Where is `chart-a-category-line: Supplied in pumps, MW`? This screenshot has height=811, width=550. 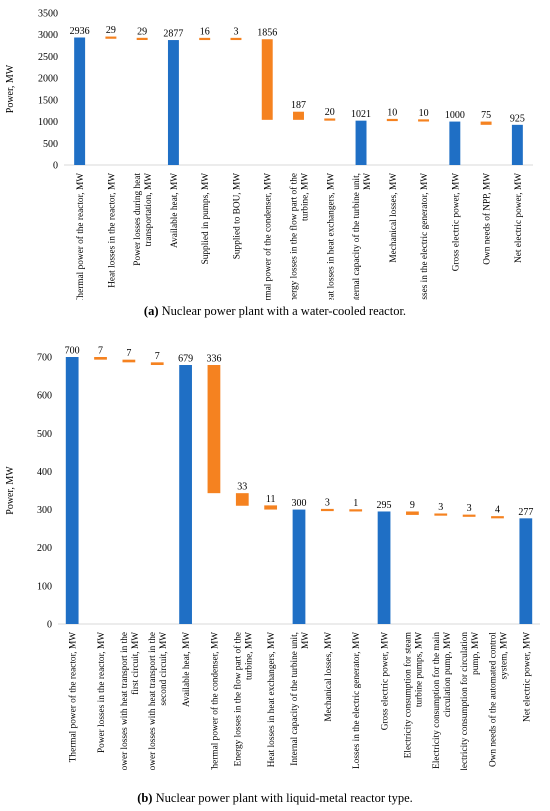 chart-a-category-line: Supplied in pumps, MW is located at coordinates (206, 219).